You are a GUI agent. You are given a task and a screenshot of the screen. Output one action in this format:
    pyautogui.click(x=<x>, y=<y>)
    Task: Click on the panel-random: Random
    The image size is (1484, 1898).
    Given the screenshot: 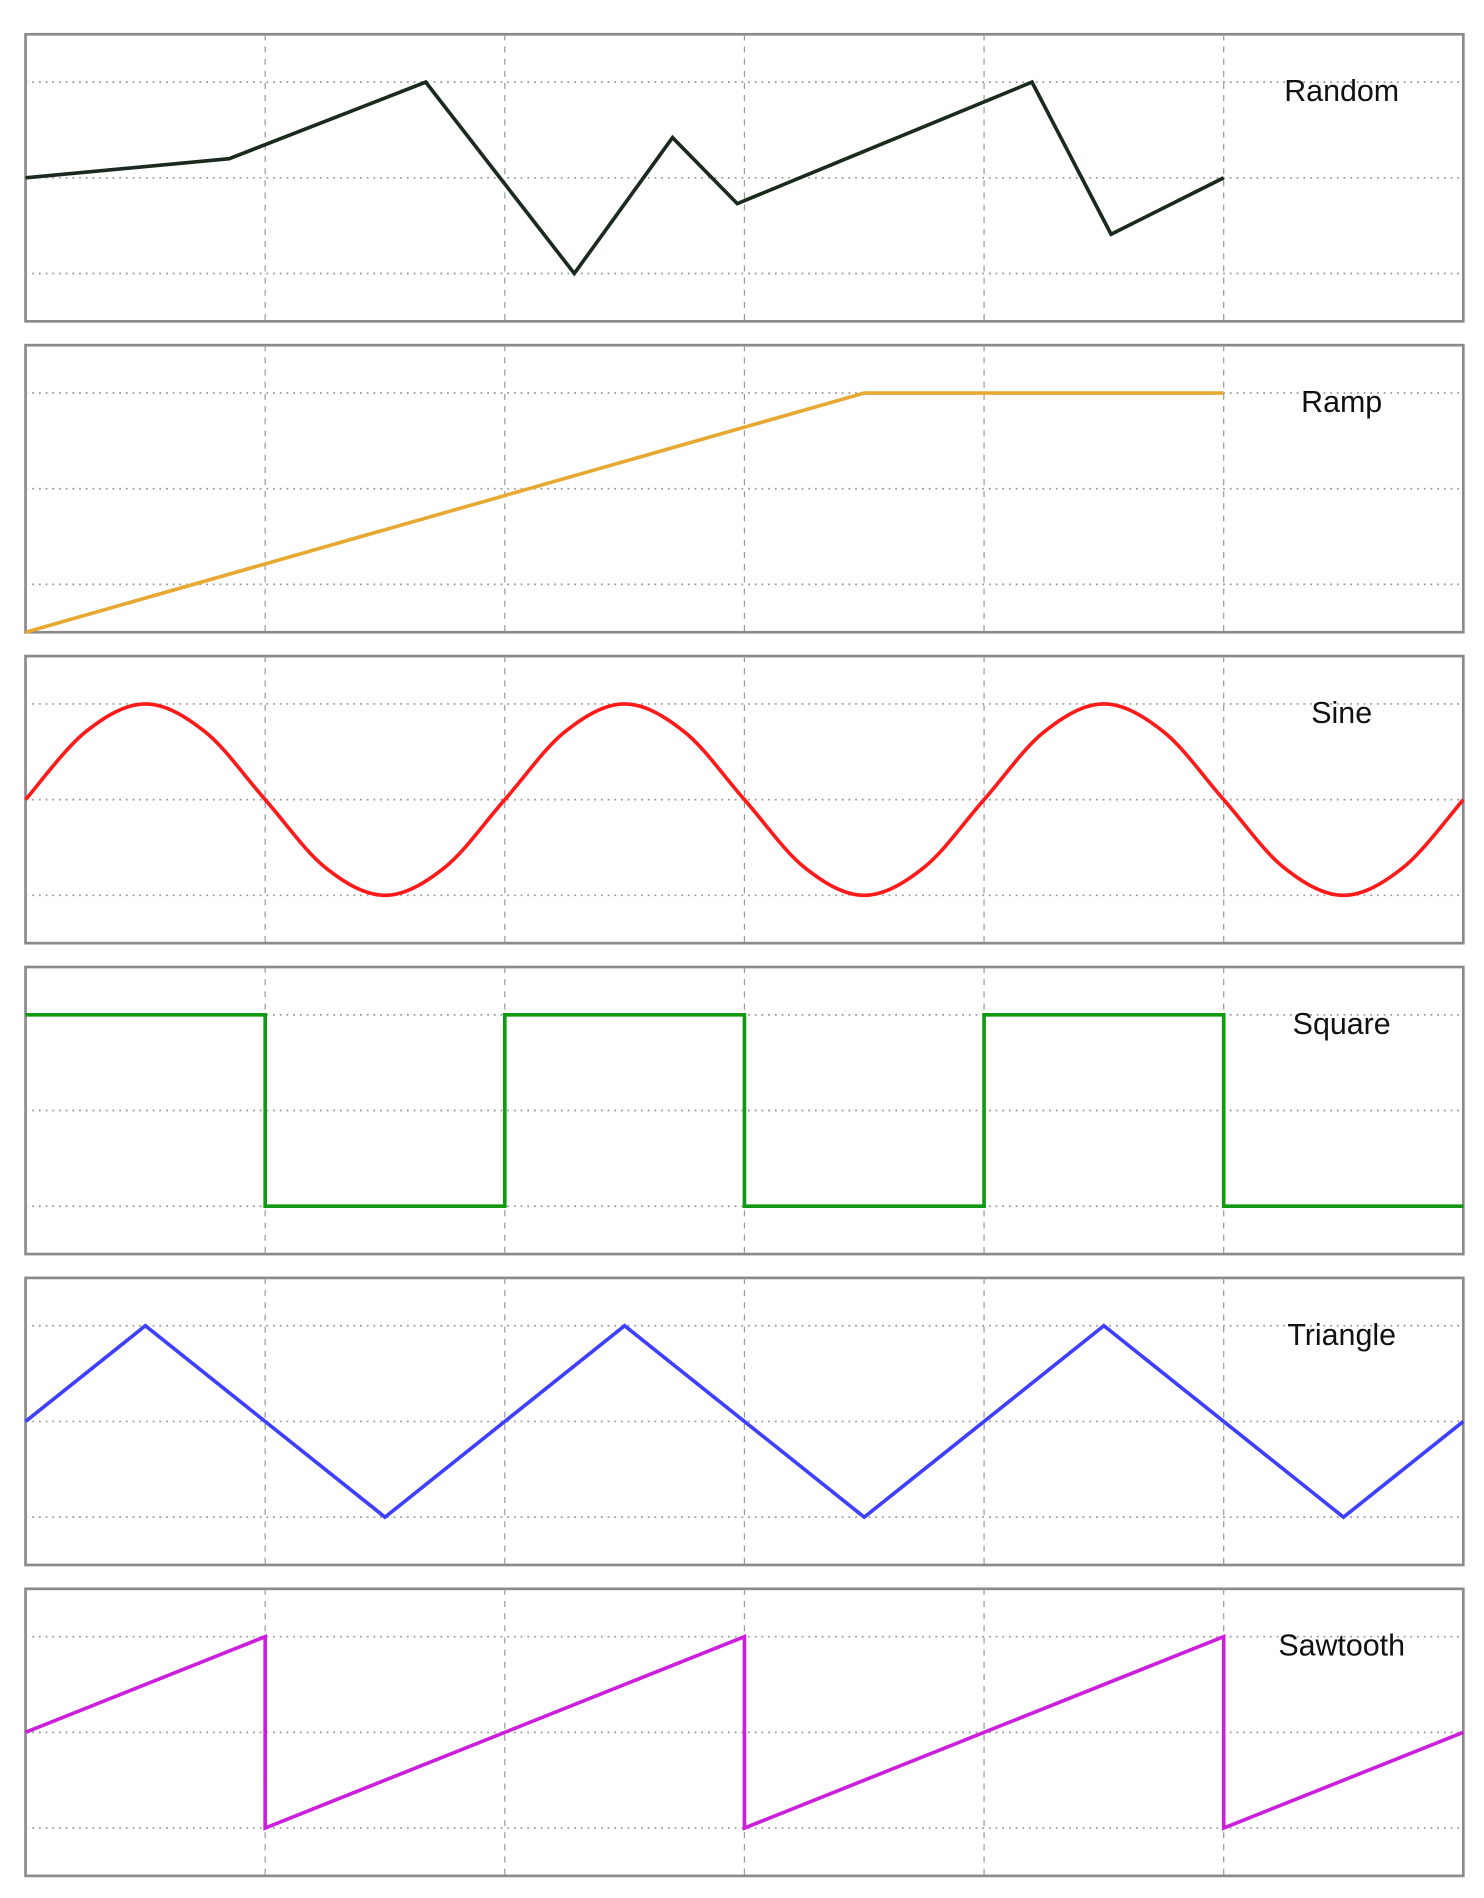 What is the action you would take?
    pyautogui.click(x=744, y=177)
    